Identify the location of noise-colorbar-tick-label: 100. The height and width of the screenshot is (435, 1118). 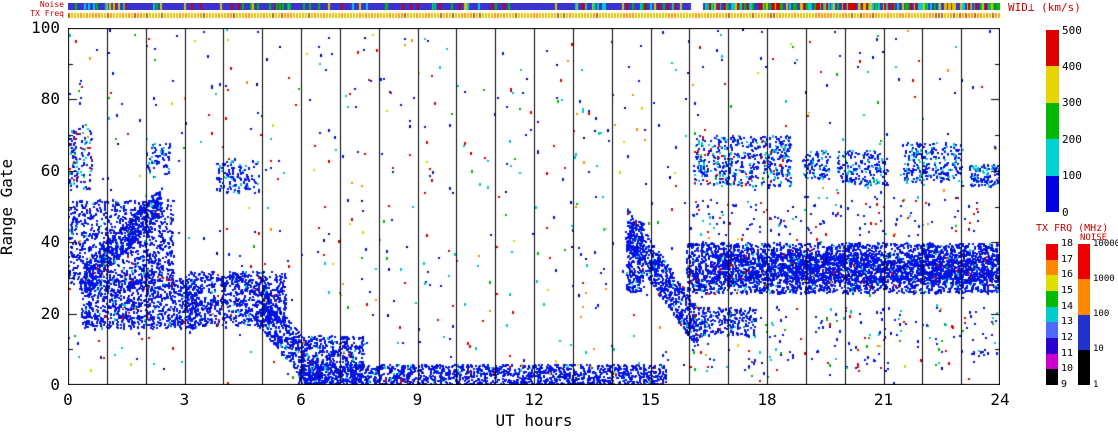
(1101, 314).